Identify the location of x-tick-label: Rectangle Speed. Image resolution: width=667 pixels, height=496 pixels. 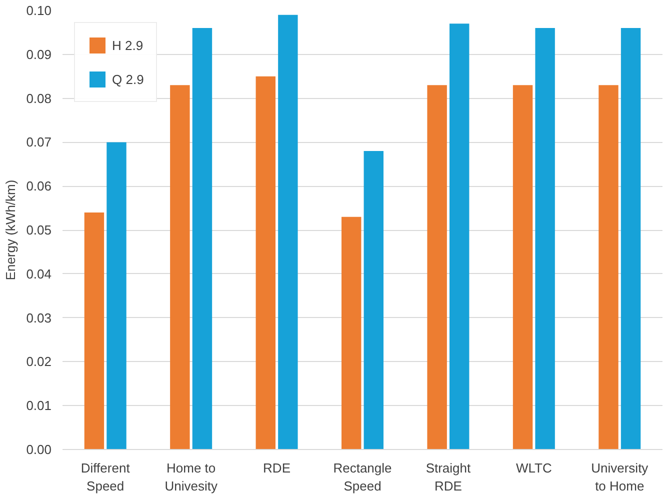
(362, 477).